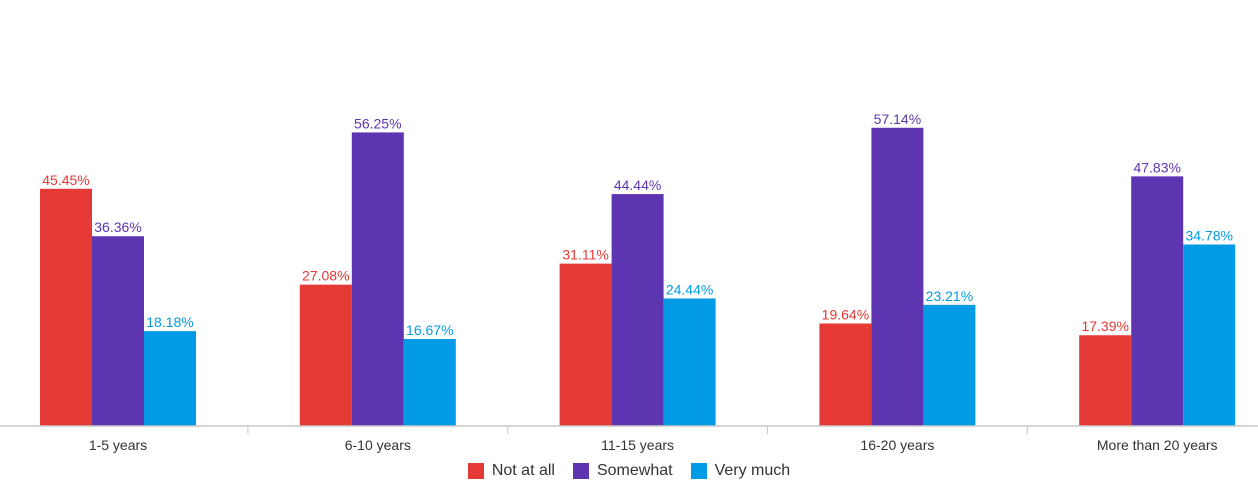 Image resolution: width=1258 pixels, height=499 pixels. What do you see at coordinates (752, 470) in the screenshot?
I see `legend-label: Very much` at bounding box center [752, 470].